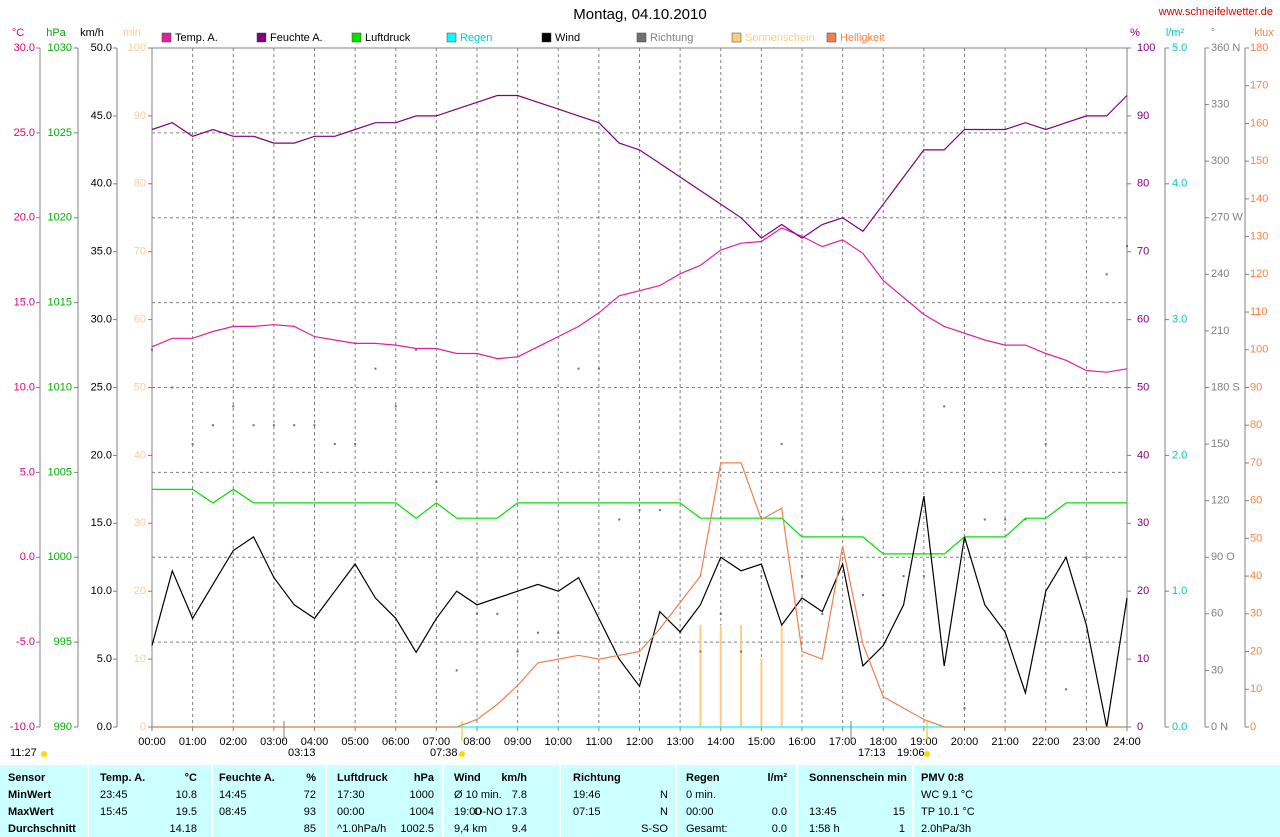 The height and width of the screenshot is (837, 1280). Describe the element at coordinates (1146, 48) in the screenshot. I see `y-tick-label: 100` at that location.